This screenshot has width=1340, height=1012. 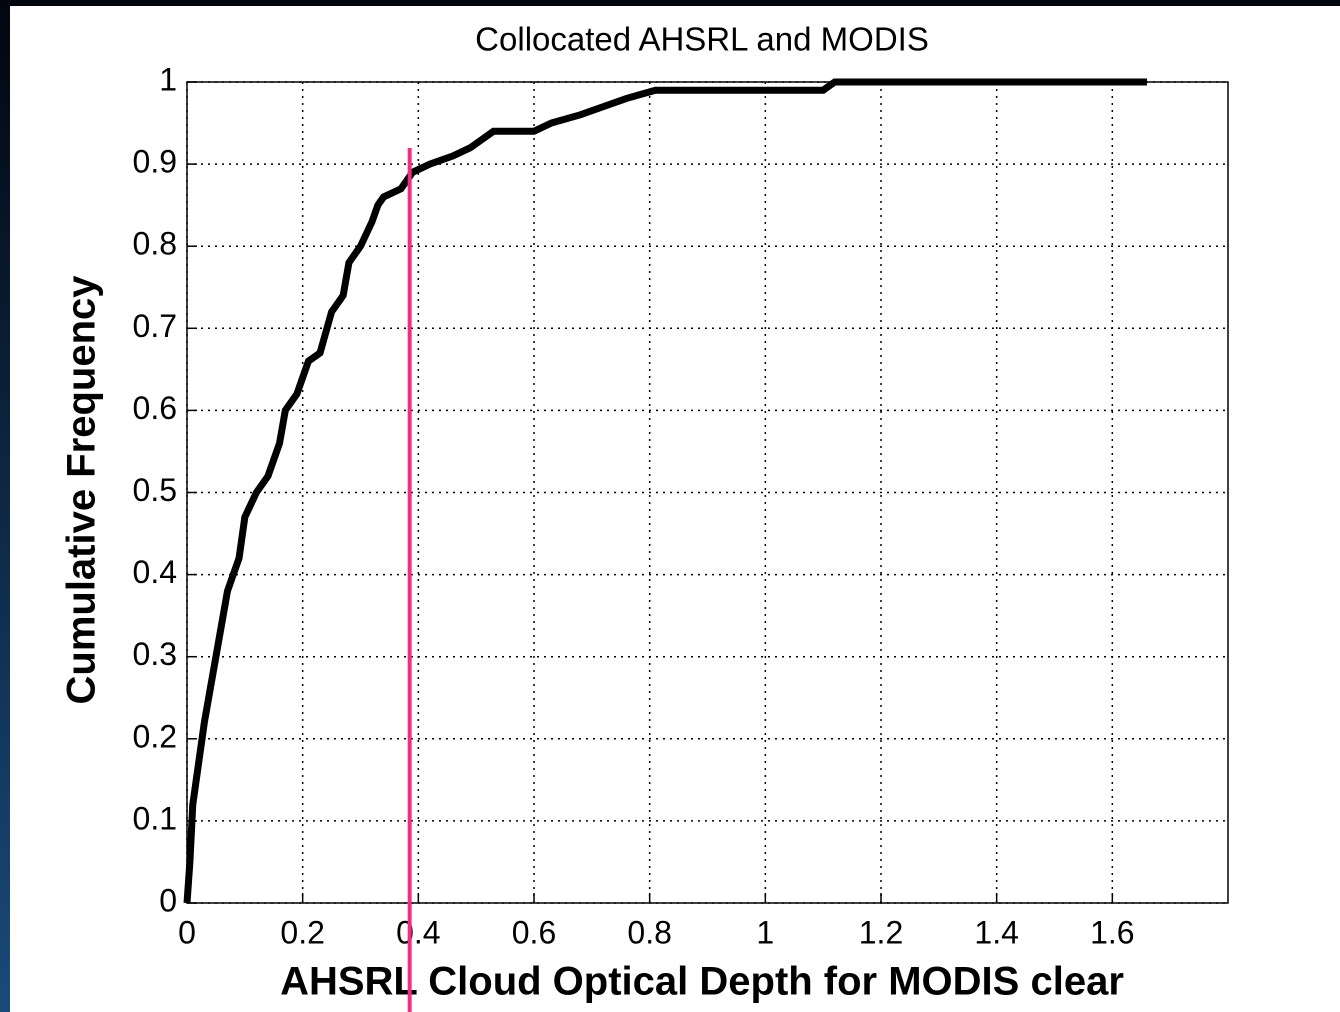 I want to click on x-tick-label: 1.6, so click(x=1112, y=932).